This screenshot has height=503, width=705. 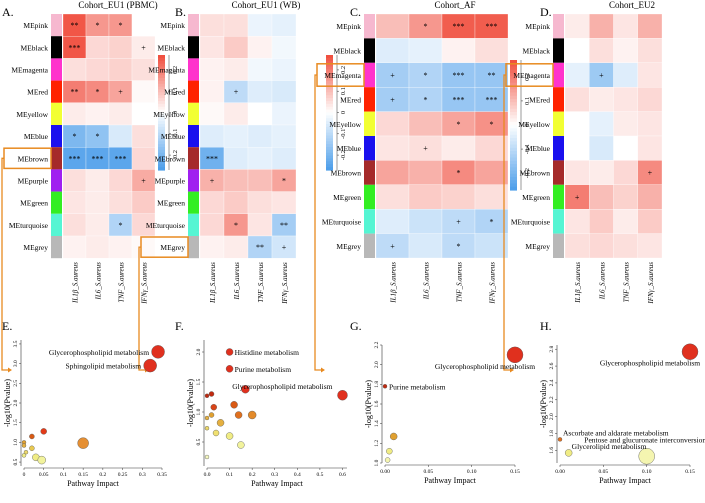 I want to click on pathway-label: Ascorbate and aldarate metabolism, so click(x=616, y=432).